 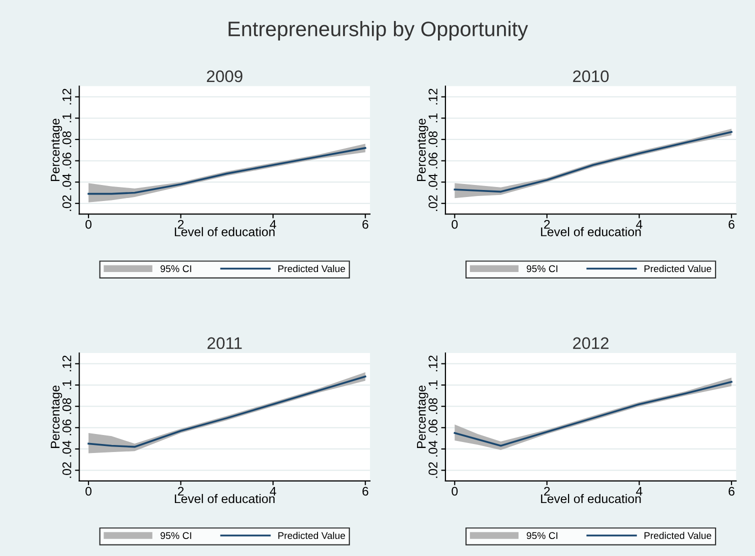 I want to click on chart-subtitle: 2011, so click(x=225, y=343).